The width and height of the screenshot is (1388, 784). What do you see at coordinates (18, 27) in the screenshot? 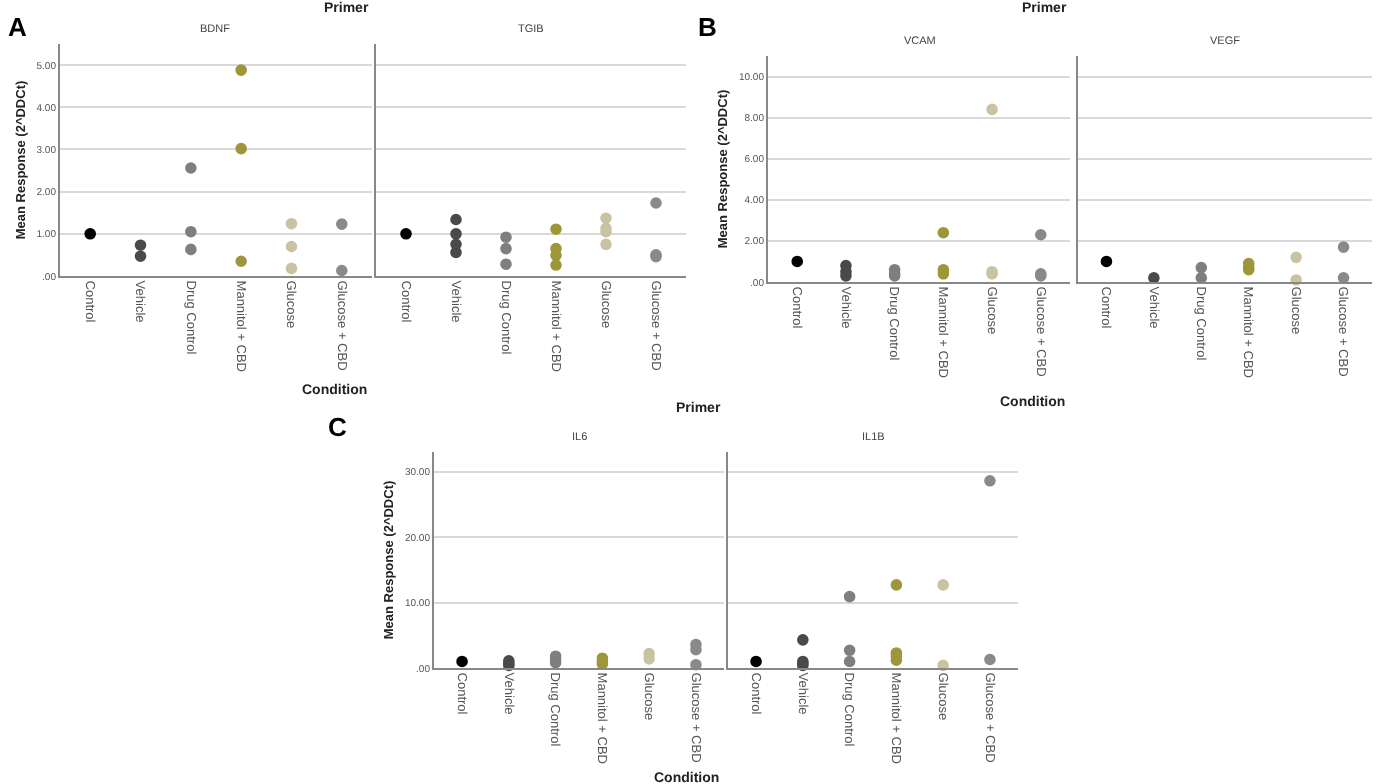
I see `text: A` at bounding box center [18, 27].